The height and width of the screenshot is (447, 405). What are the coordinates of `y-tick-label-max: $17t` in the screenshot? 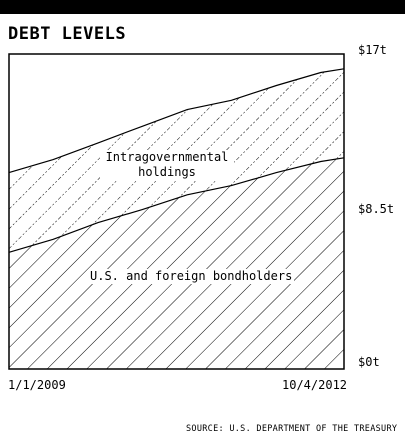 It's located at (372, 50).